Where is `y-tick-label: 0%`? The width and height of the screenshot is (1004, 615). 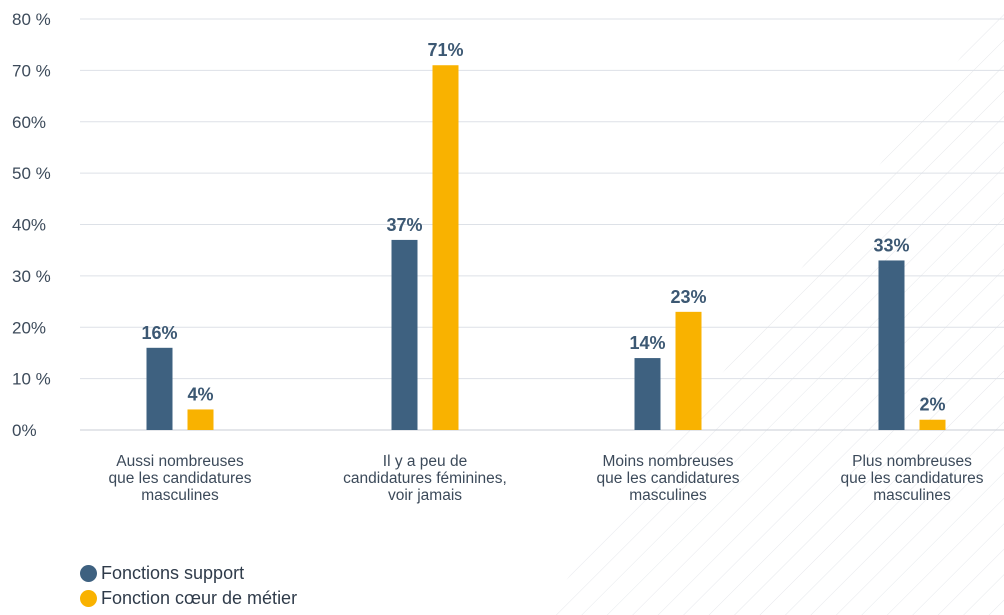 y-tick-label: 0% is located at coordinates (24, 430).